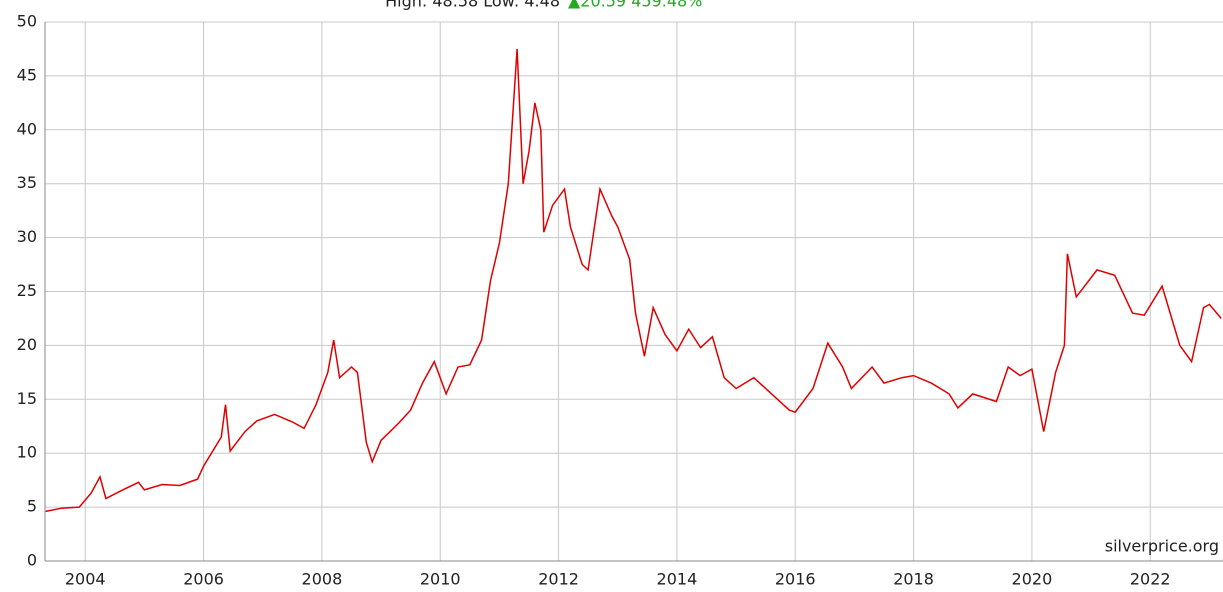  What do you see at coordinates (203, 579) in the screenshot?
I see `x-tick-label: 2006` at bounding box center [203, 579].